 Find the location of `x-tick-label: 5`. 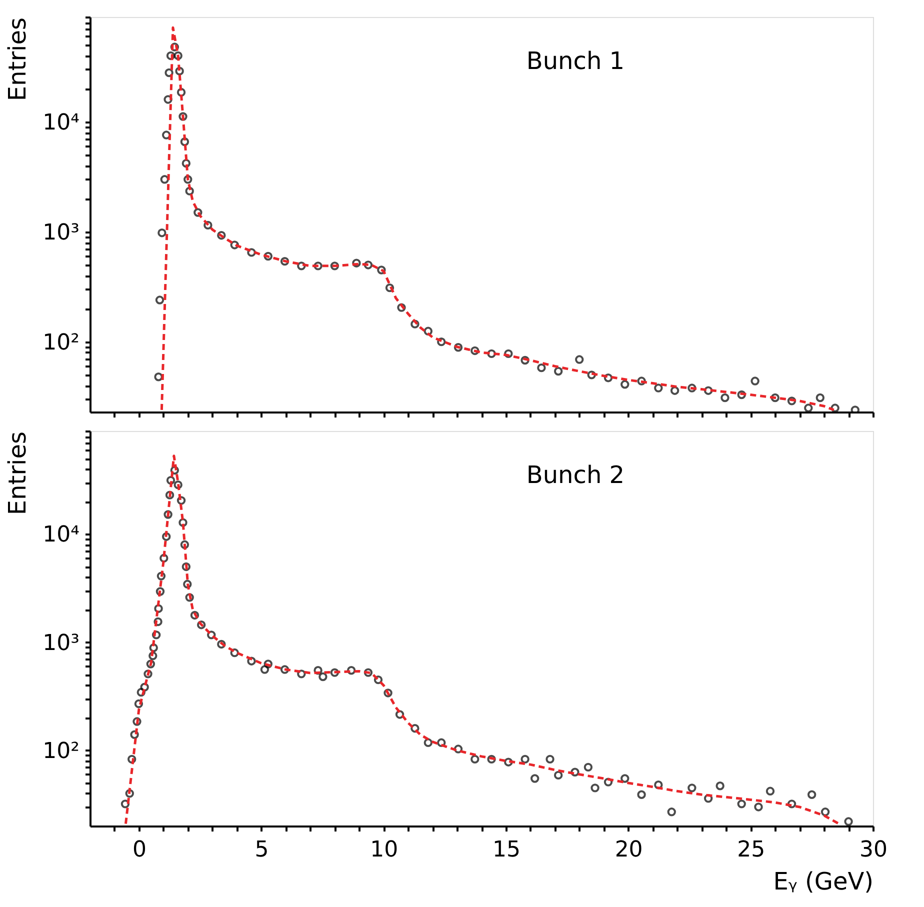

x-tick-label: 5 is located at coordinates (261, 850).